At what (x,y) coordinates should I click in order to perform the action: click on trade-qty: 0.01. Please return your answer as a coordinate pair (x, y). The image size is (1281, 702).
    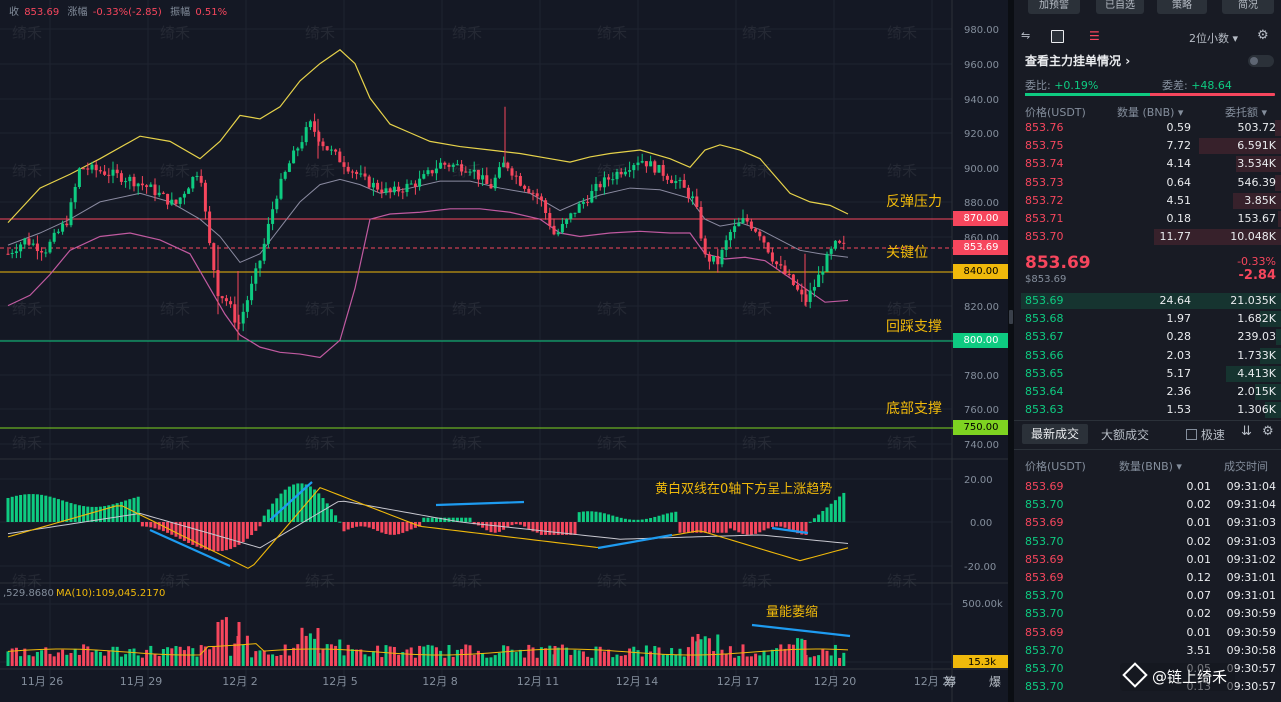
    Looking at the image, I should click on (1199, 486).